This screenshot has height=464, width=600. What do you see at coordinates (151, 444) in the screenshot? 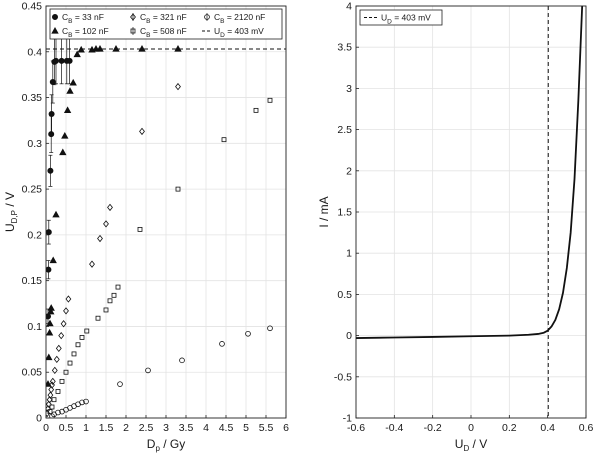
I see `x-axis-label-main: D` at bounding box center [151, 444].